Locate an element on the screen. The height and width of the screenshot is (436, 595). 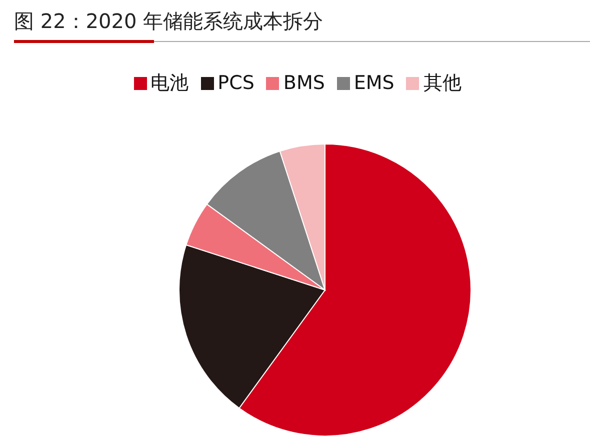
legend-label: PCS is located at coordinates (235, 83).